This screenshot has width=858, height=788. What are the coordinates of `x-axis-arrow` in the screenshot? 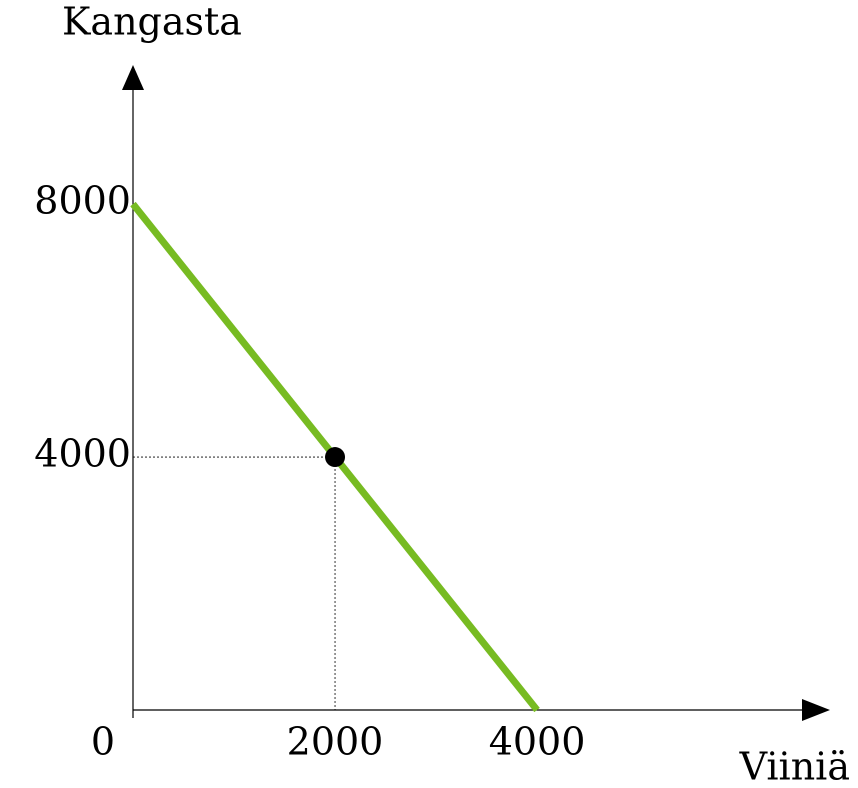 It's located at (816, 710).